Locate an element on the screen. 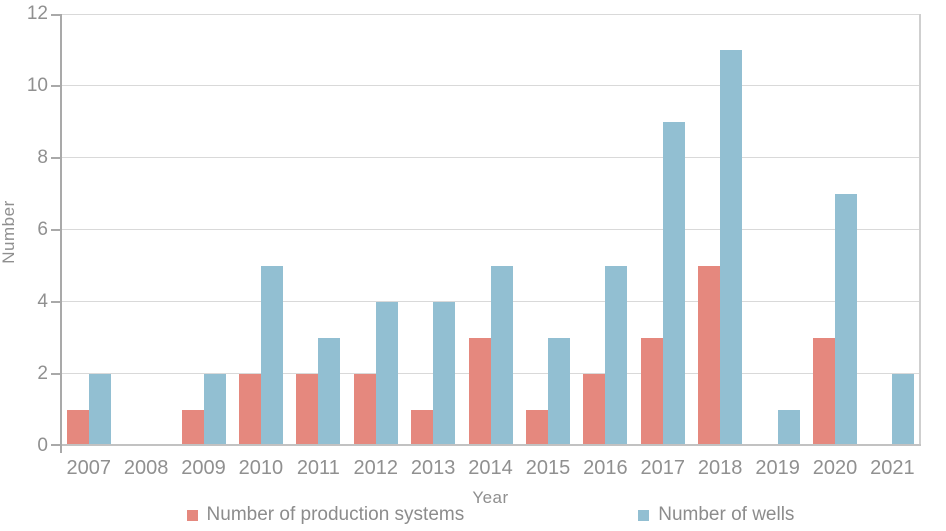 The width and height of the screenshot is (946, 531). x-tick-label-2014: 2014 is located at coordinates (490, 468).